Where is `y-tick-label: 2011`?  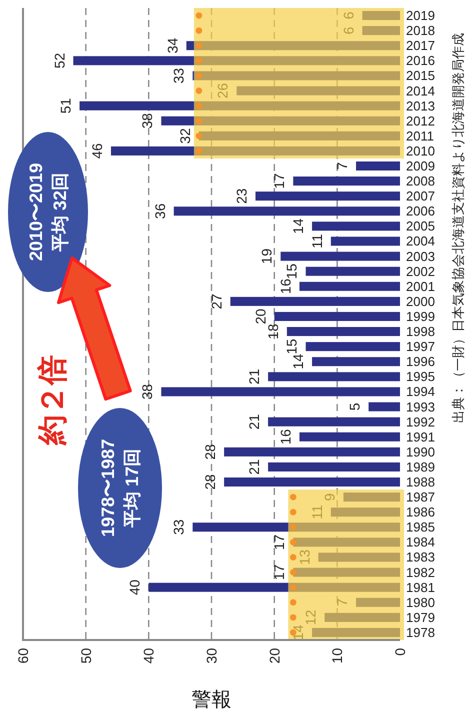
y-tick-label: 2011 is located at coordinates (420, 136).